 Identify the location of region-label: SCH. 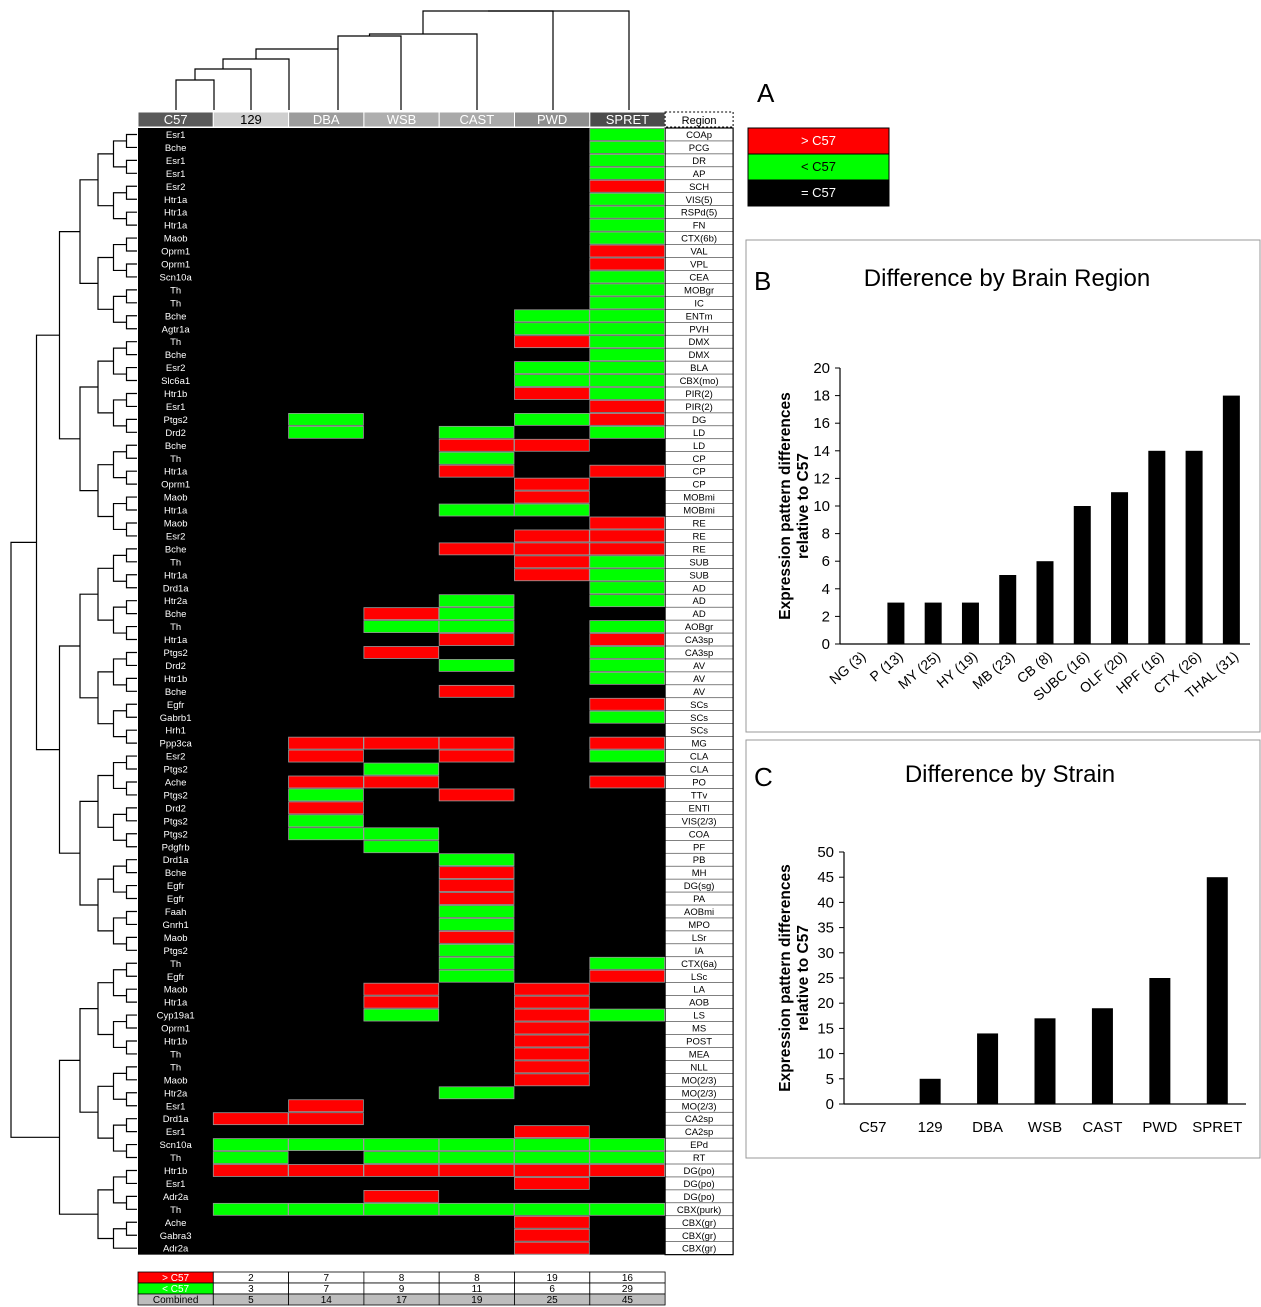
(699, 187).